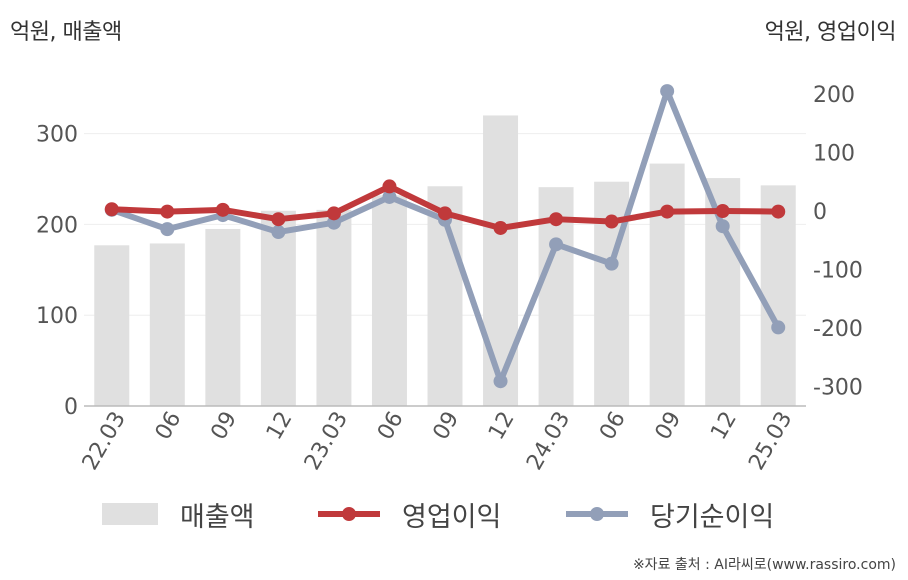  What do you see at coordinates (830, 32) in the screenshot?
I see `right-axis-title: 억원, 영업이익` at bounding box center [830, 32].